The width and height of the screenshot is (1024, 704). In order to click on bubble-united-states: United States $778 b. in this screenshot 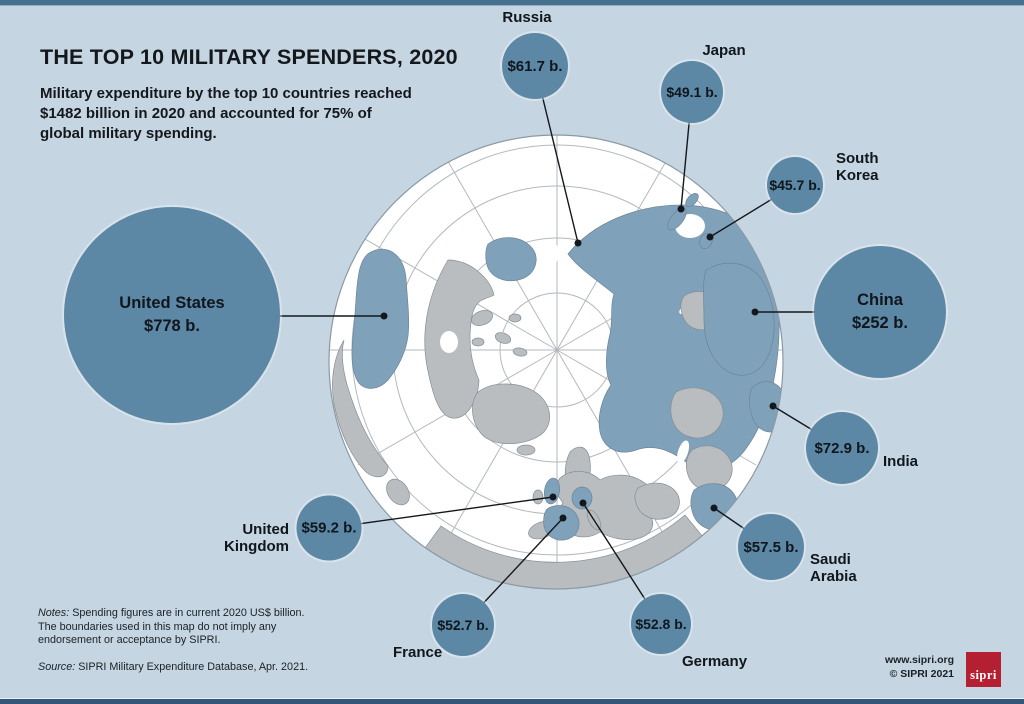, I will do `click(172, 315)`.